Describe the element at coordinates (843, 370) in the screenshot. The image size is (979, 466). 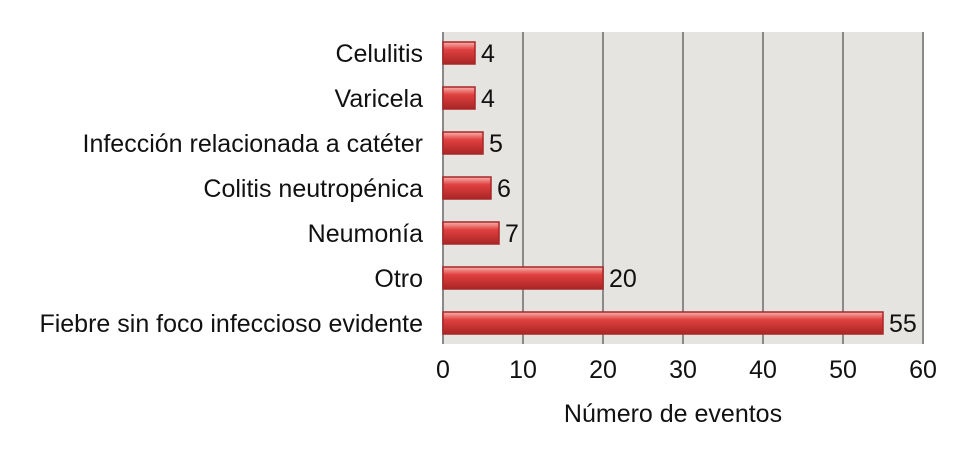
I see `x-tick-label: 50` at that location.